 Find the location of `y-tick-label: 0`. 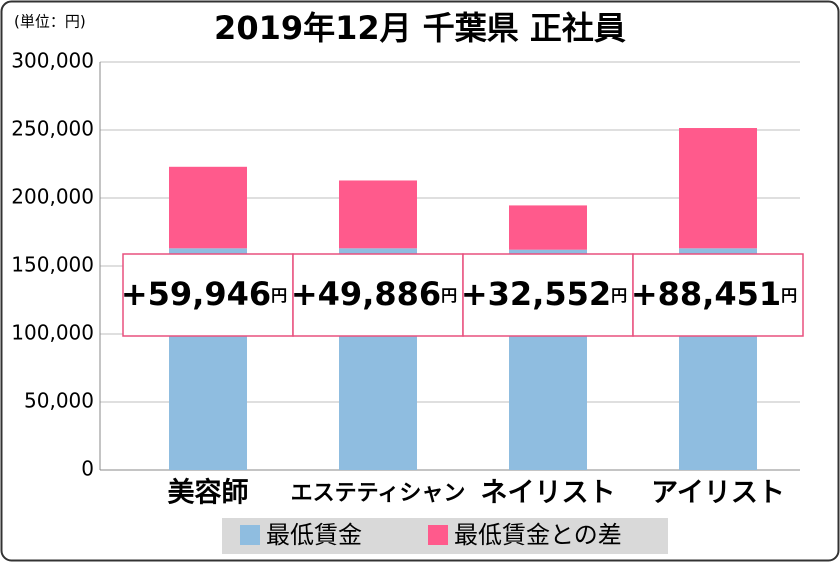

y-tick-label: 0 is located at coordinates (87, 469).